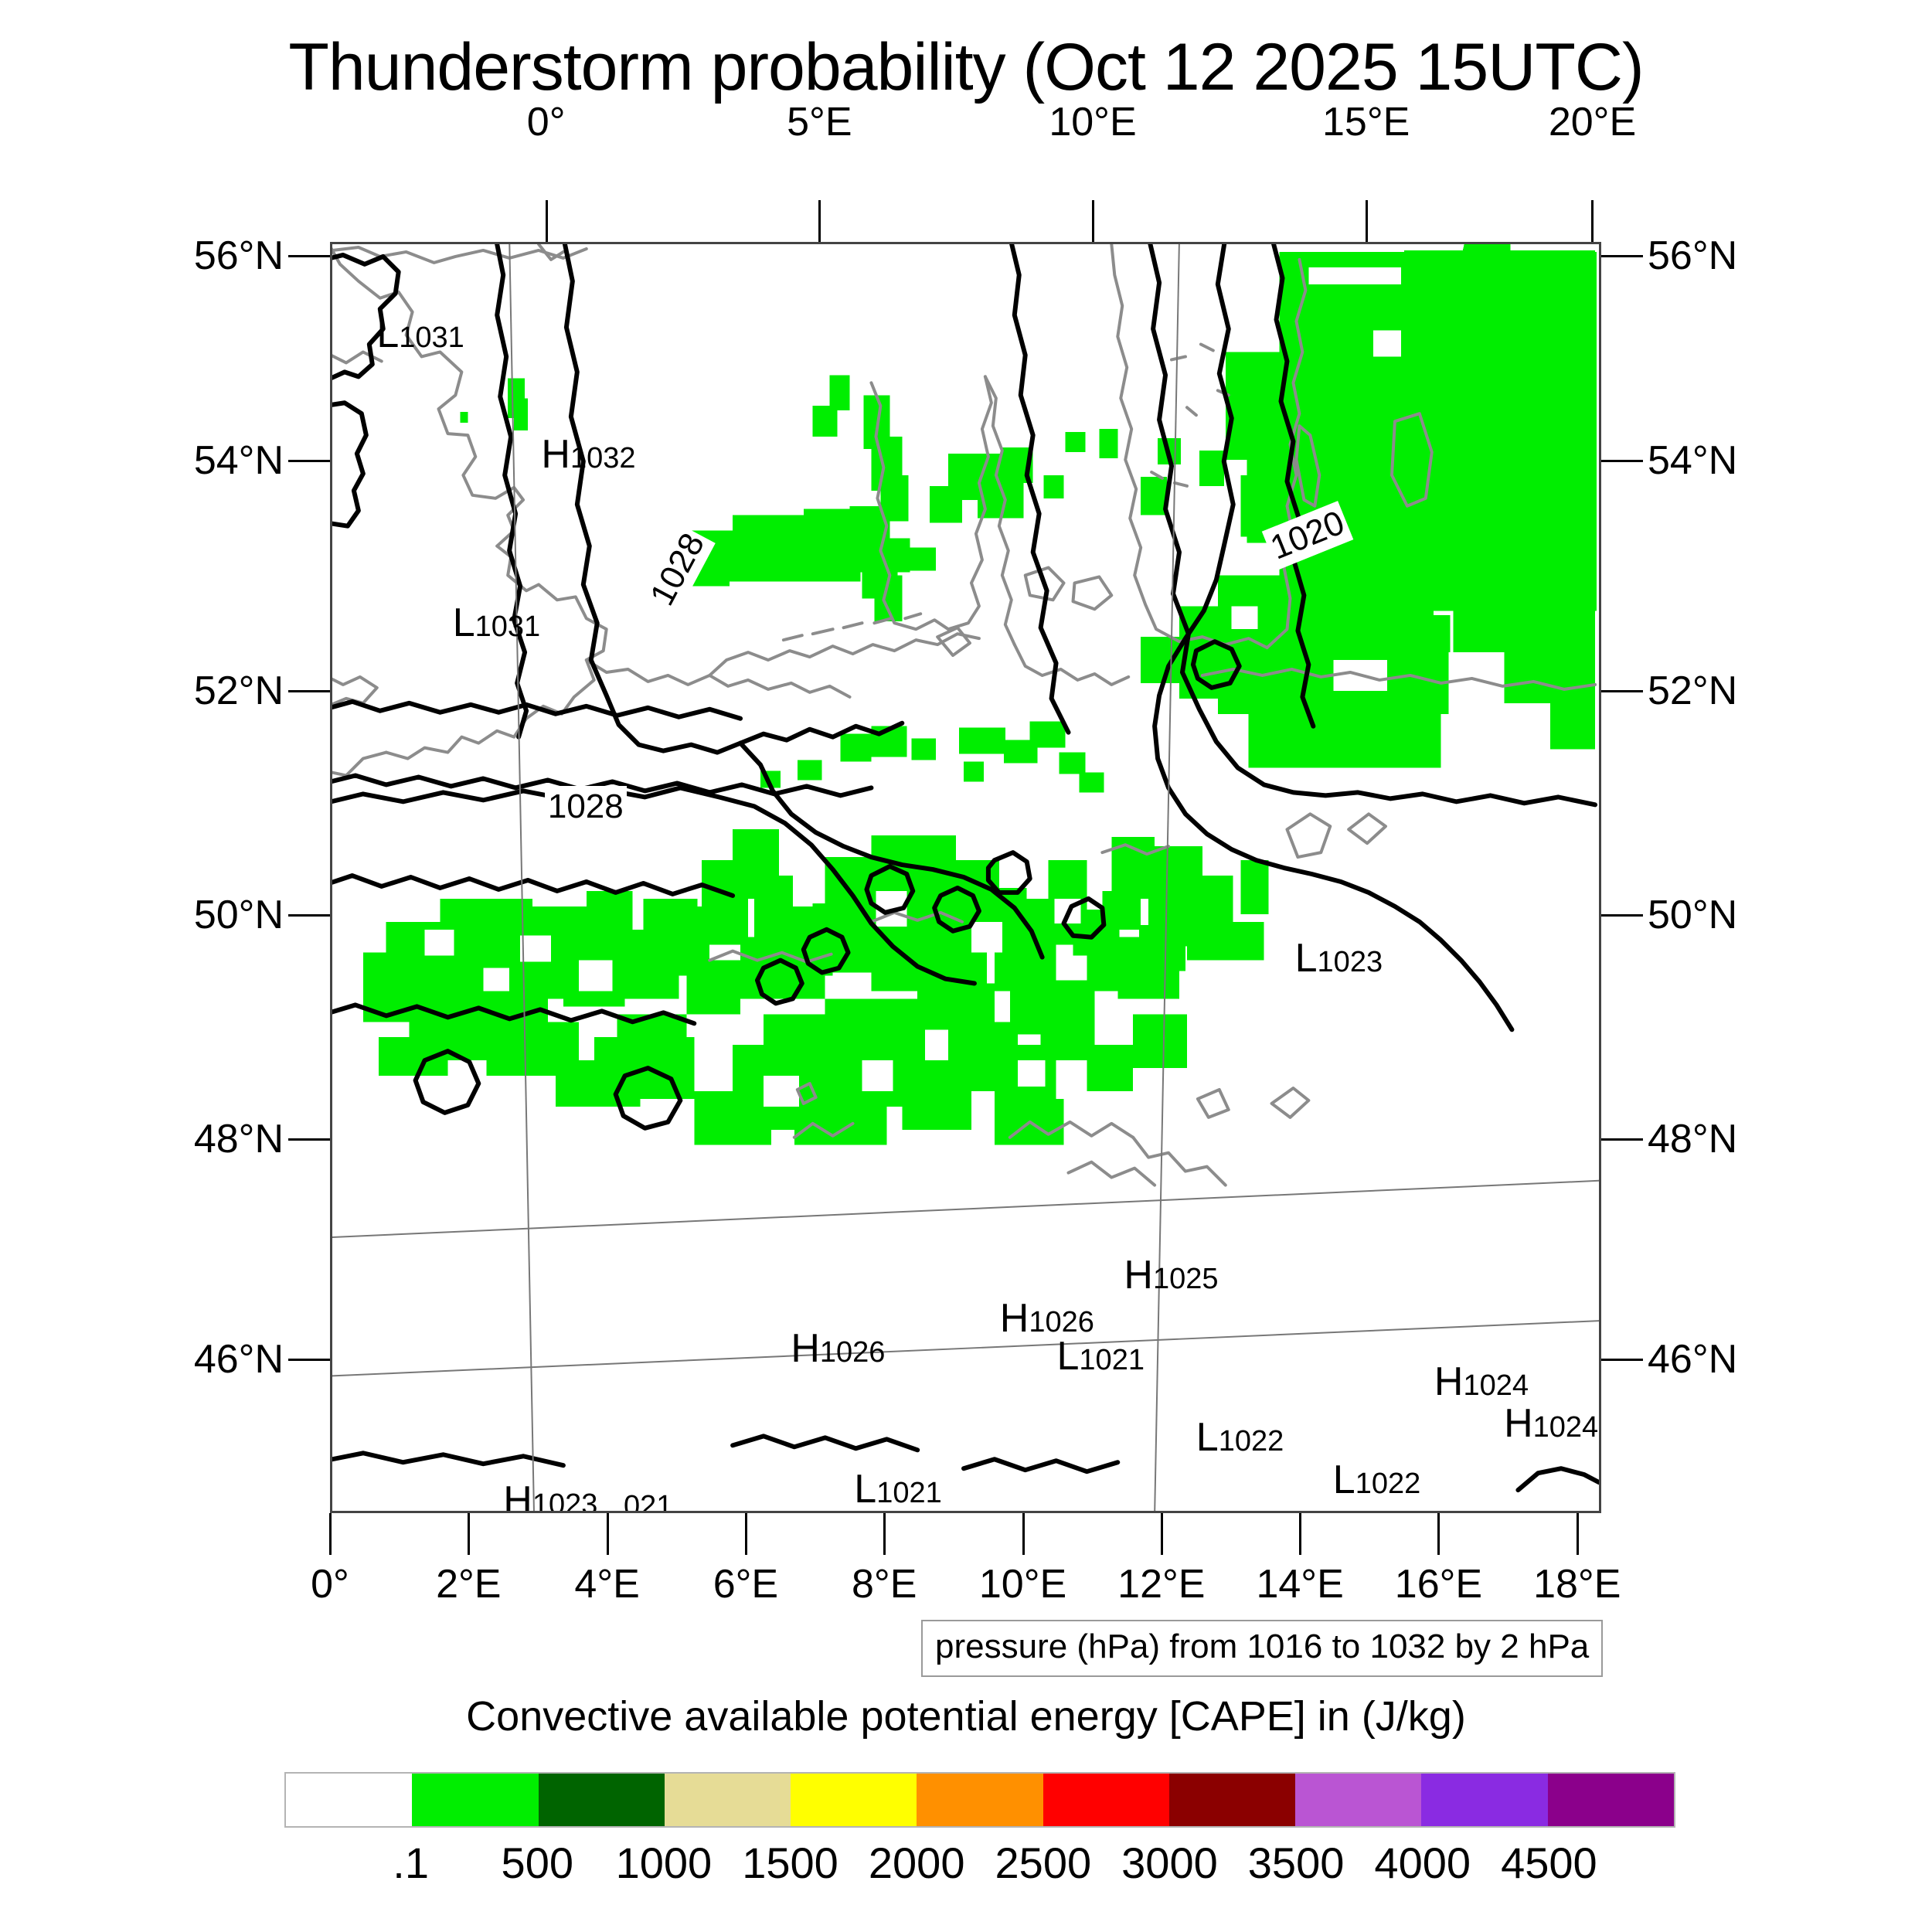 Image resolution: width=1932 pixels, height=1932 pixels. I want to click on lon-tick-label: 15°E, so click(1366, 122).